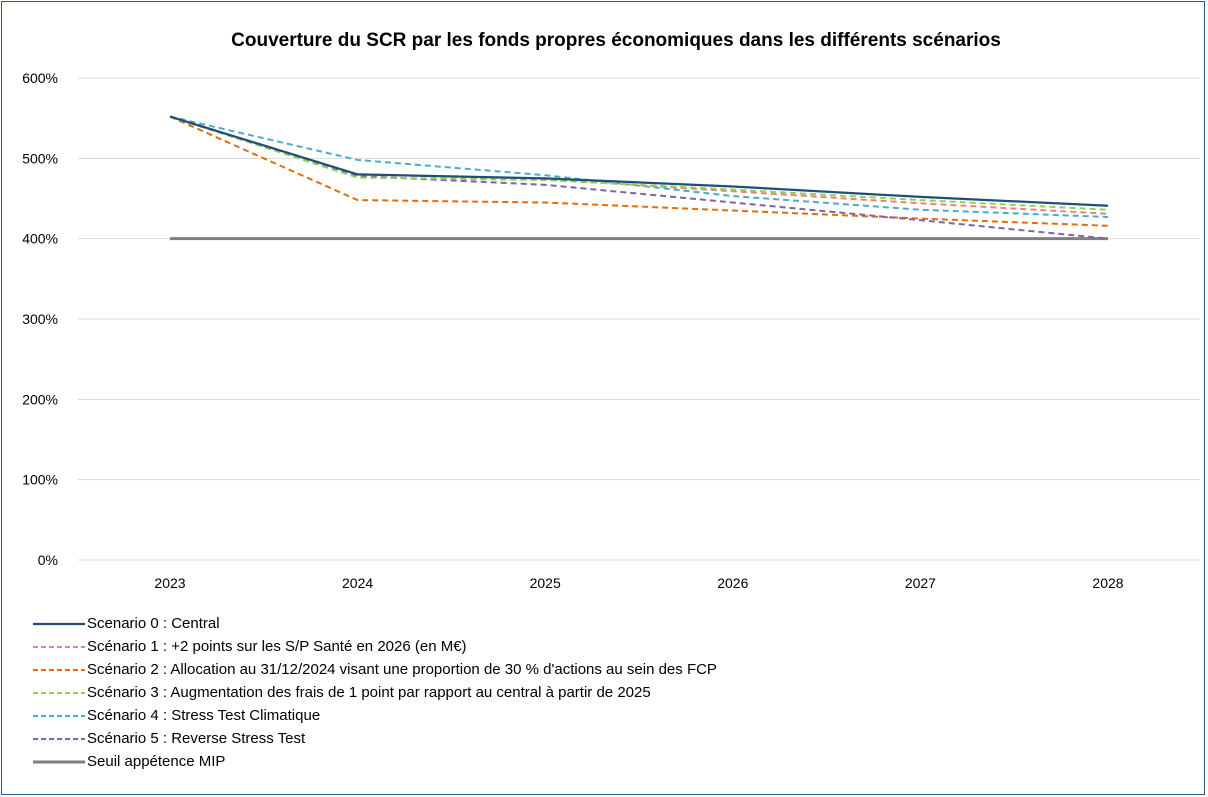 The height and width of the screenshot is (797, 1208). Describe the element at coordinates (483, 738) in the screenshot. I see `legend-item: Scénario 5 : Reverse Stress Test` at that location.